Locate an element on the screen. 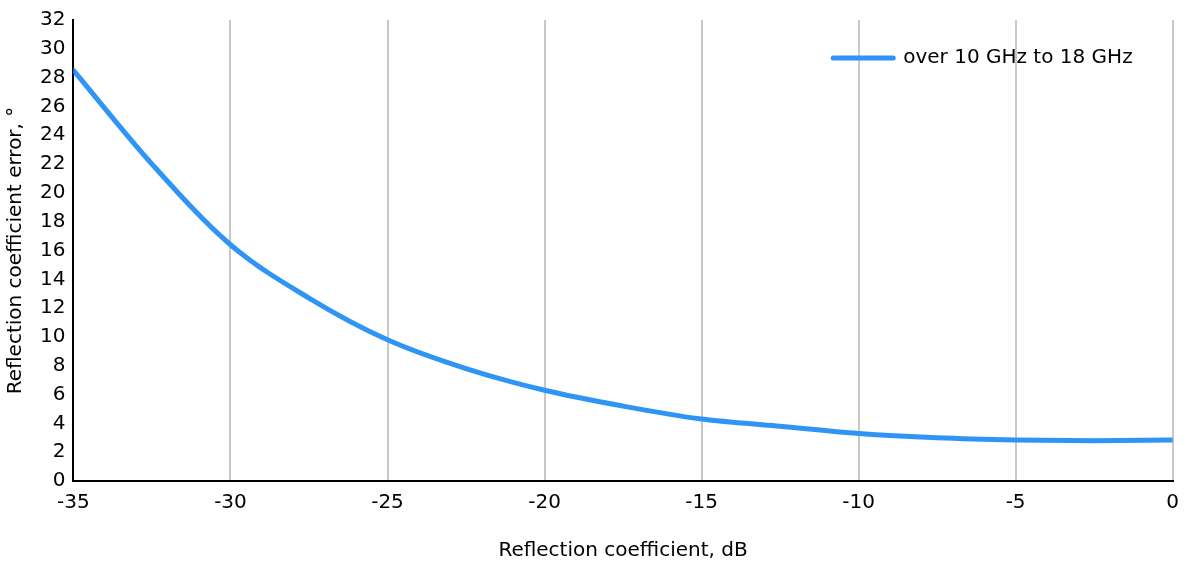  y-tick-label: 22 is located at coordinates (53, 162).